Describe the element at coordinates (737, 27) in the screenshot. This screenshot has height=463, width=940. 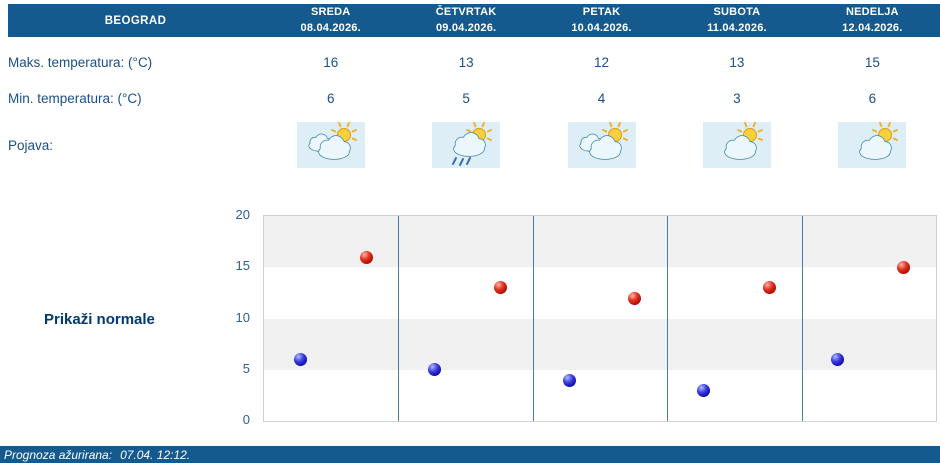
I see `day-date: 11.04.2026.` at that location.